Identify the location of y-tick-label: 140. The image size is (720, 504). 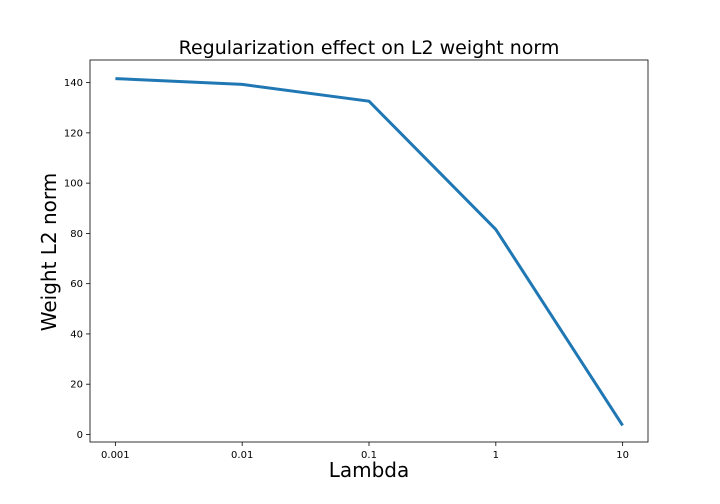
(73, 83).